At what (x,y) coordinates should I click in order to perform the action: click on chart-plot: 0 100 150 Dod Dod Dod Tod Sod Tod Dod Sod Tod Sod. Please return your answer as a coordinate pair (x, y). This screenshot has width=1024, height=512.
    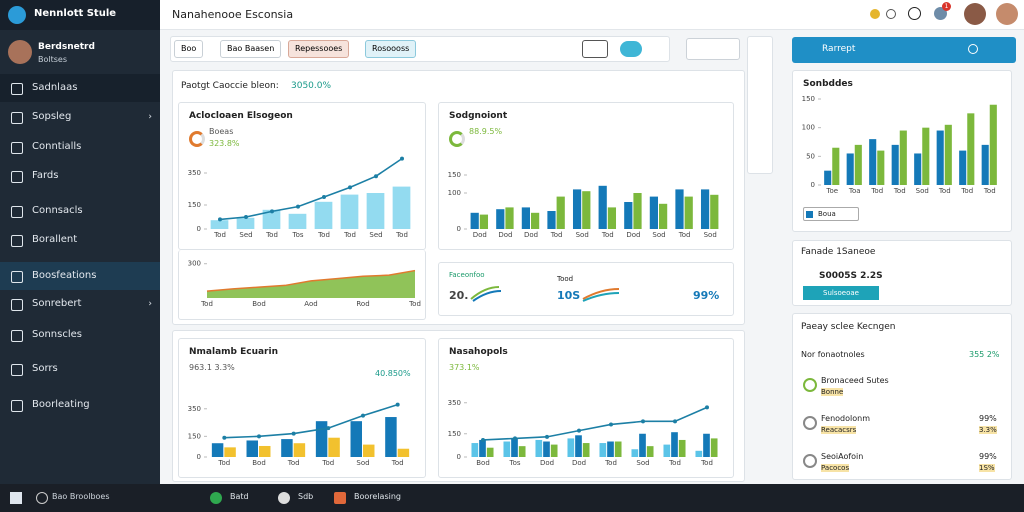
    Looking at the image, I should click on (583, 205).